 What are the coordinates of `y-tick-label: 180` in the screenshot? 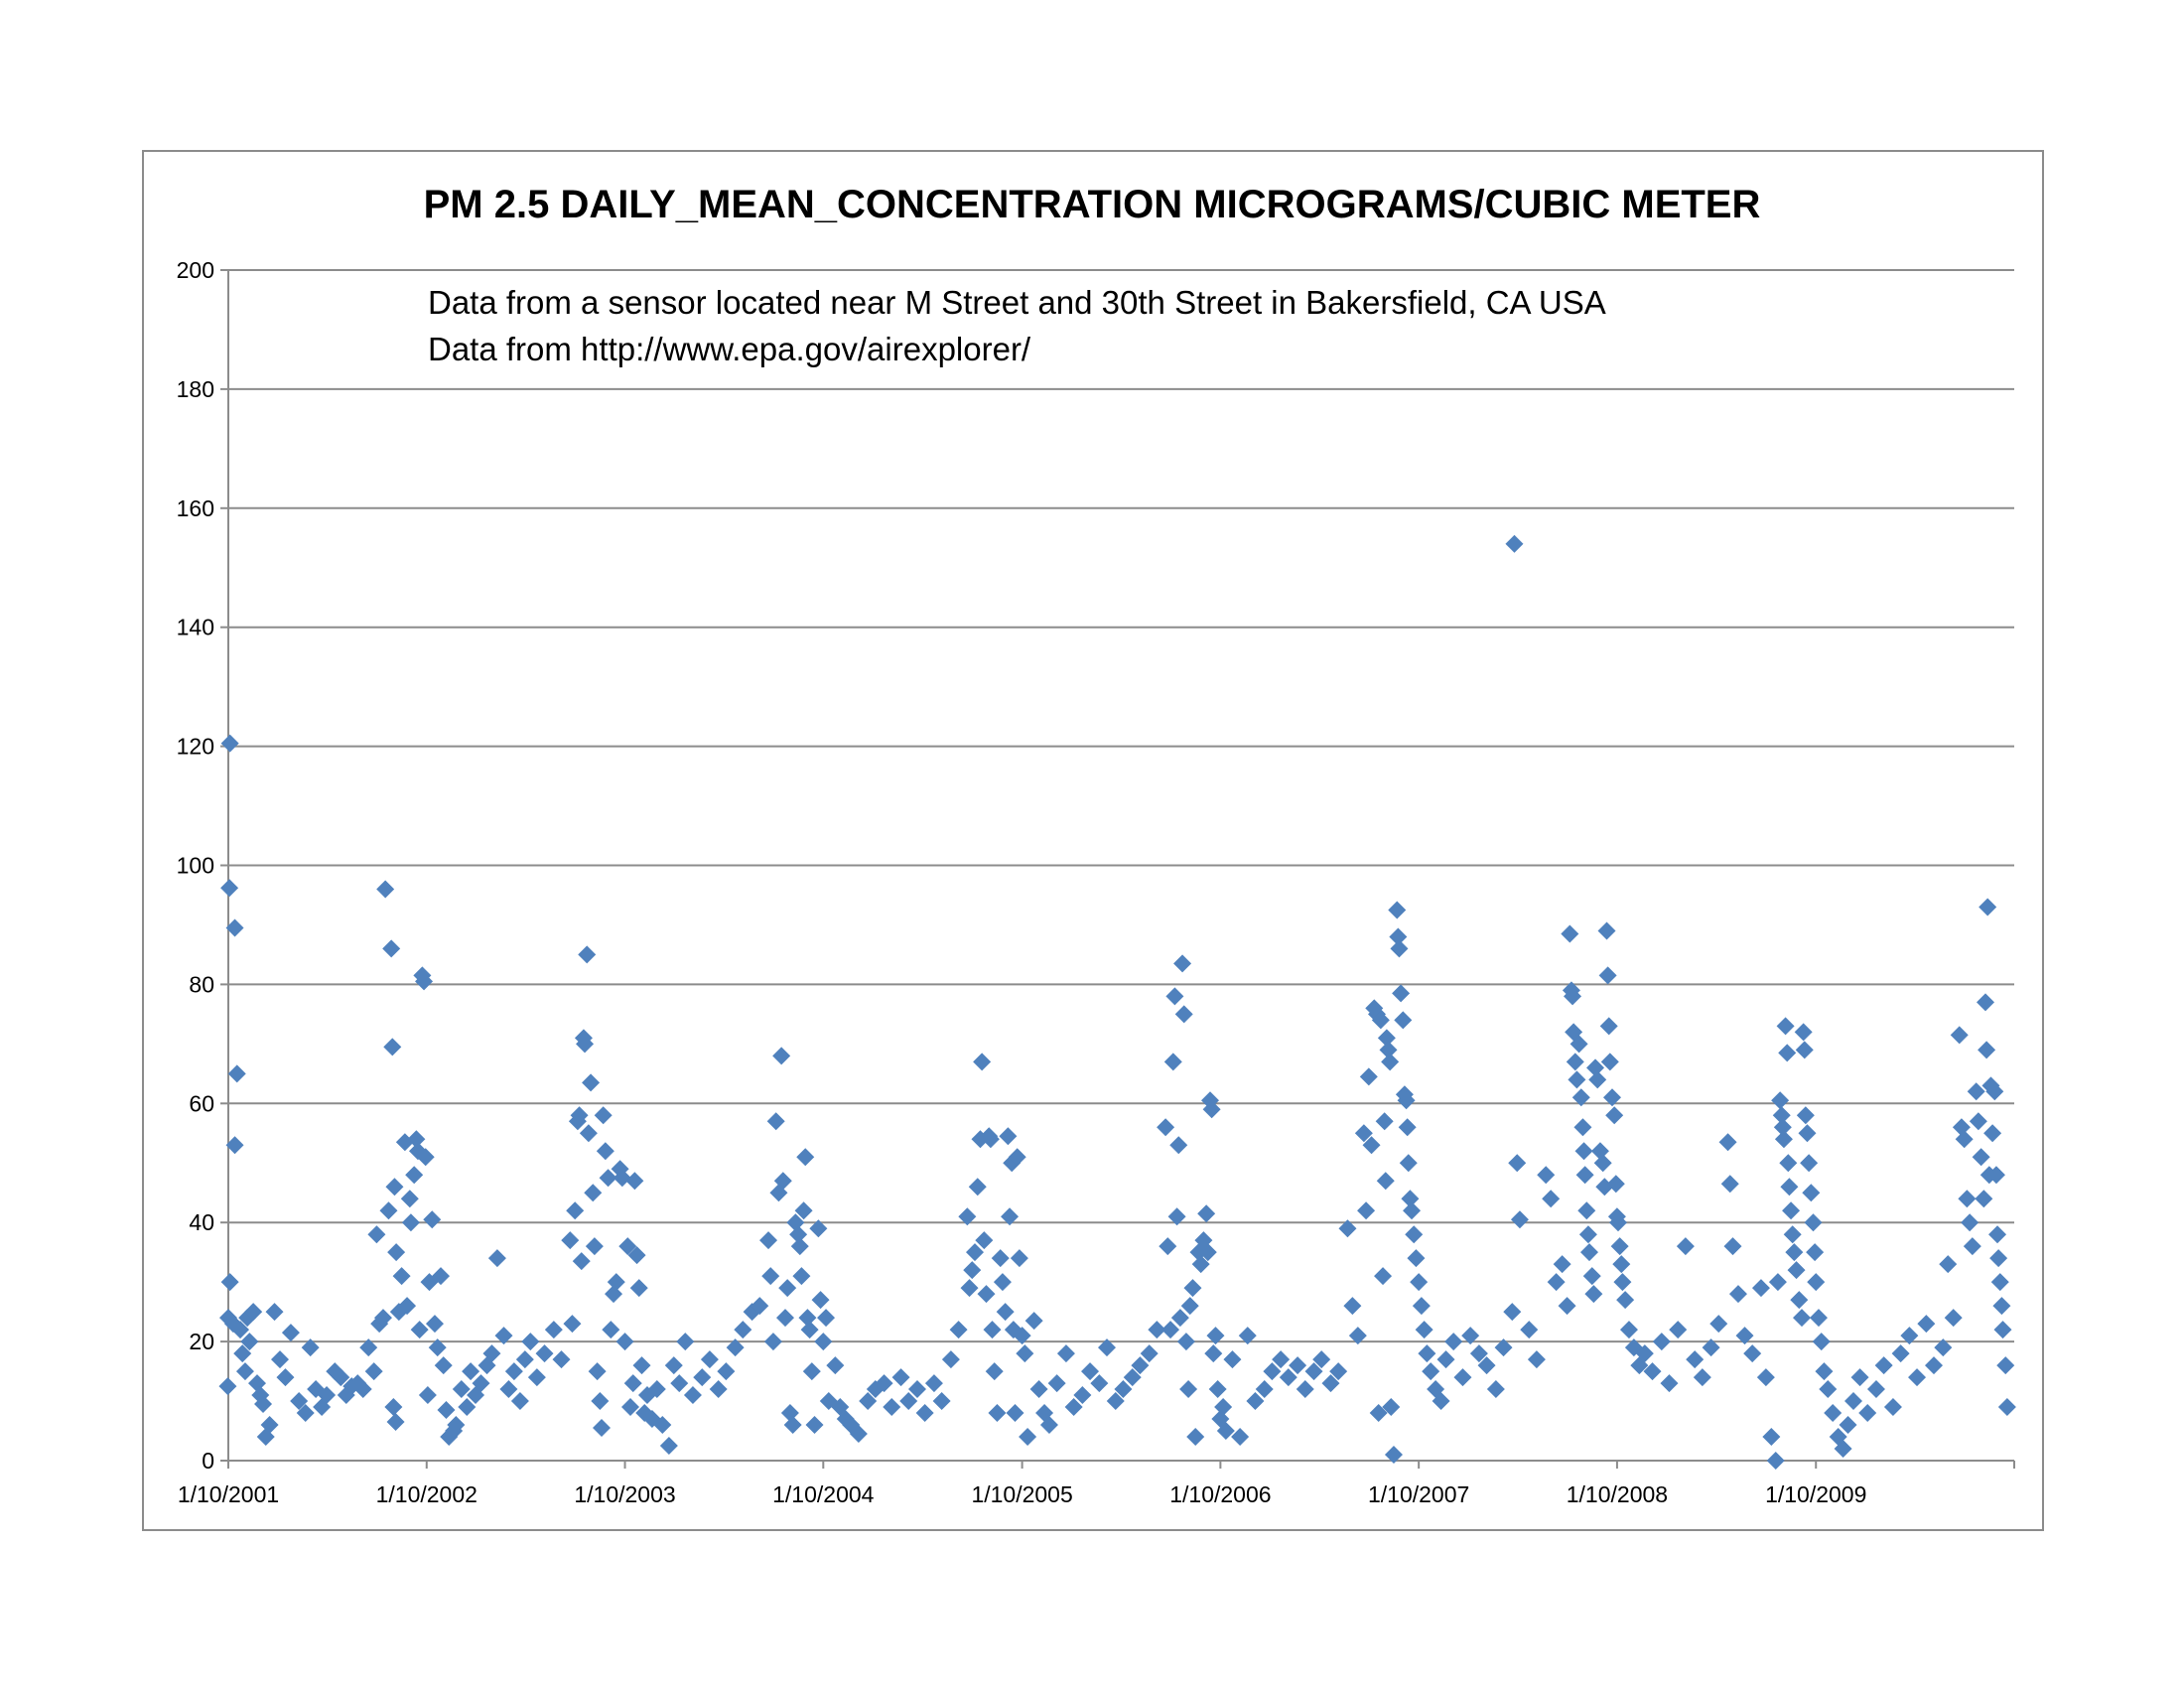 It's located at (195, 389).